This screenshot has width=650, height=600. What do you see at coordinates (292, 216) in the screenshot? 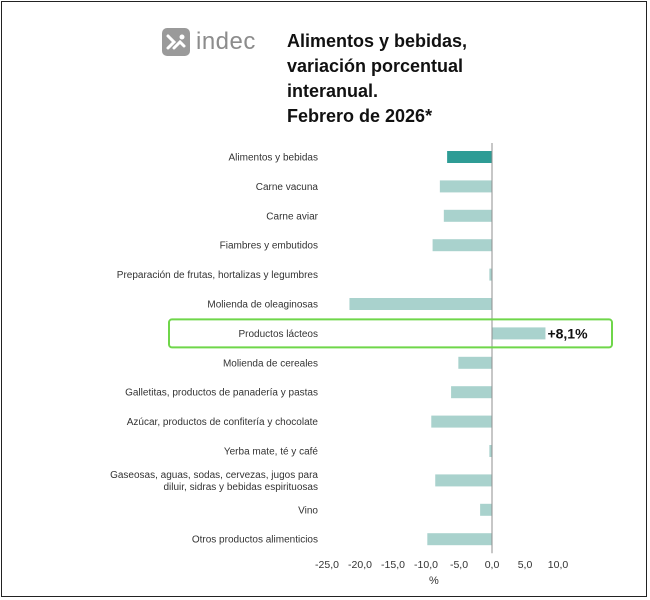
I see `category-label: Carne aviar` at bounding box center [292, 216].